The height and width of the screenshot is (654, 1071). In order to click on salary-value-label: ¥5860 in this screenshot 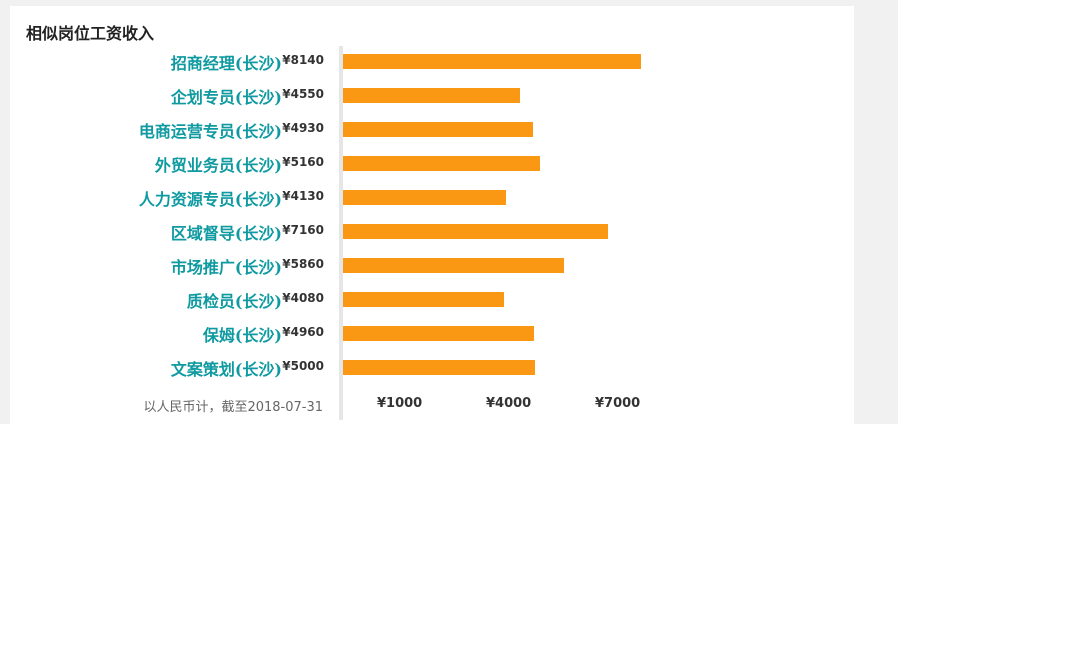, I will do `click(303, 264)`.